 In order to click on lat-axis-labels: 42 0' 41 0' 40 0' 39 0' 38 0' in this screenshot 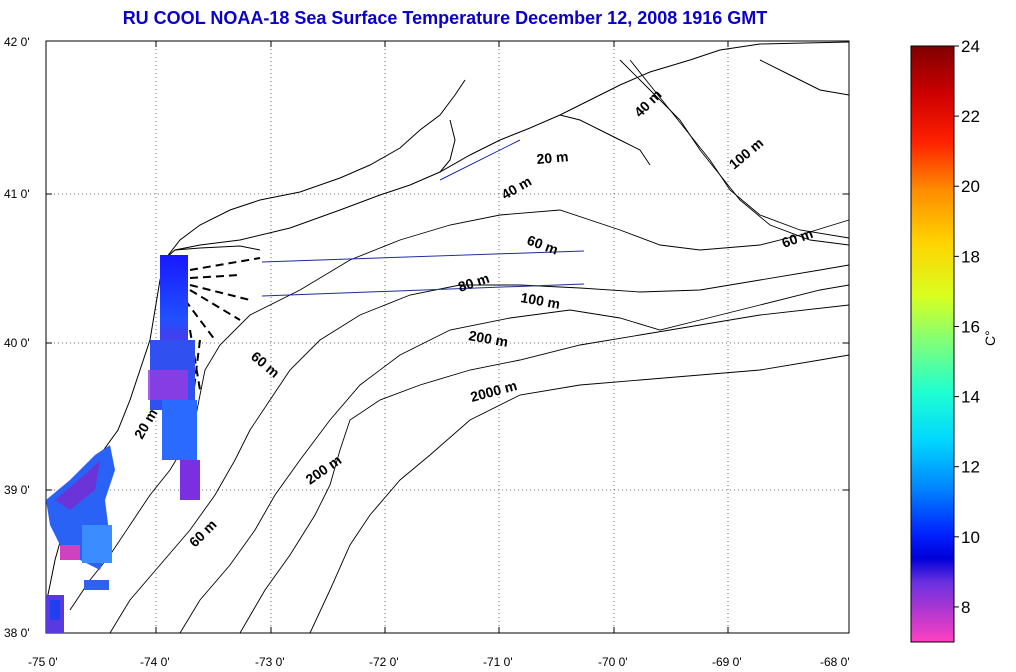, I will do `click(17, 337)`.